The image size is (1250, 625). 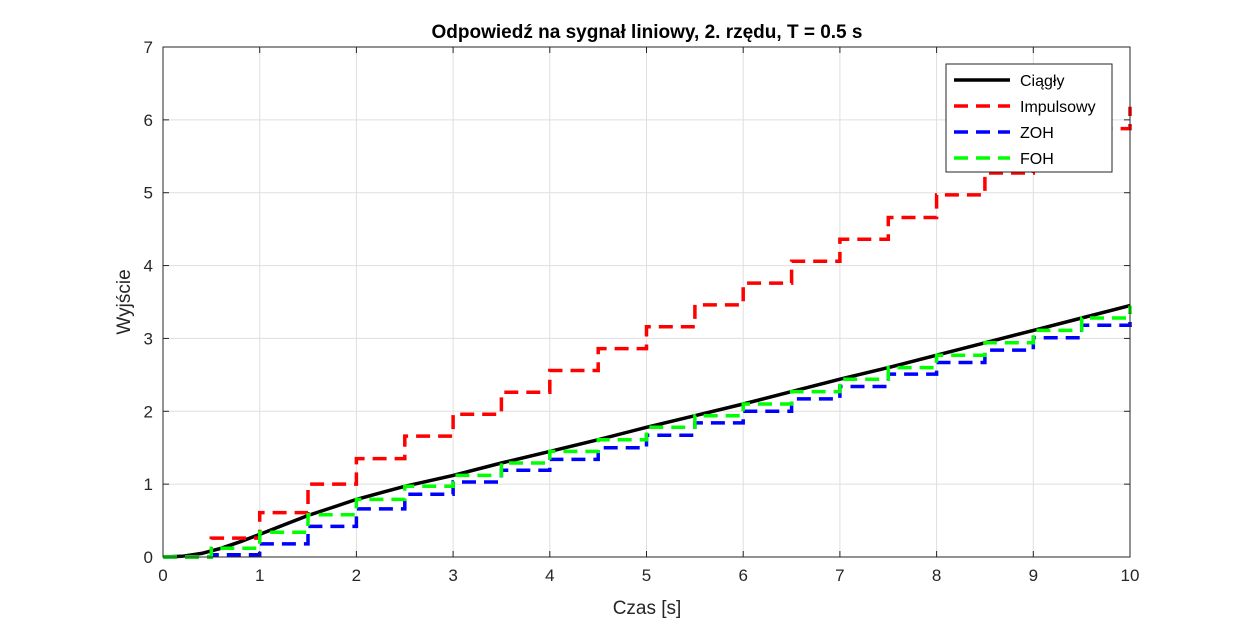 What do you see at coordinates (839, 575) in the screenshot?
I see `x-tick-label: 7` at bounding box center [839, 575].